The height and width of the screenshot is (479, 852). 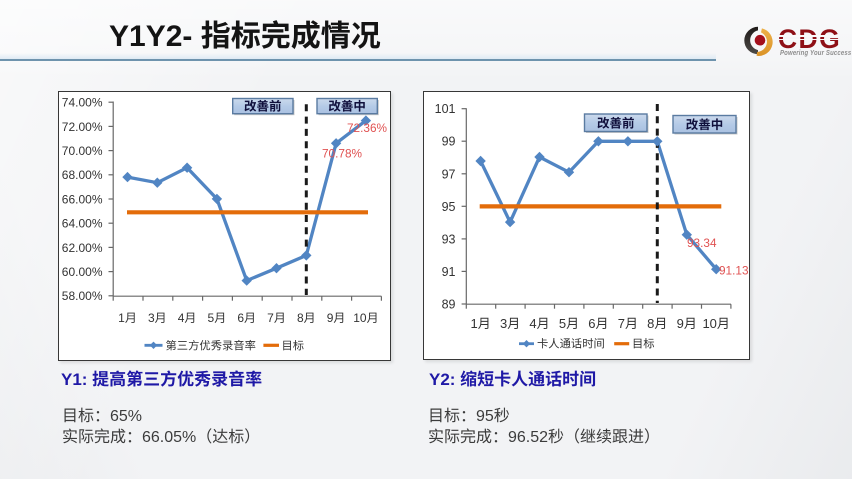 I want to click on svg-text: 101, so click(x=445, y=109).